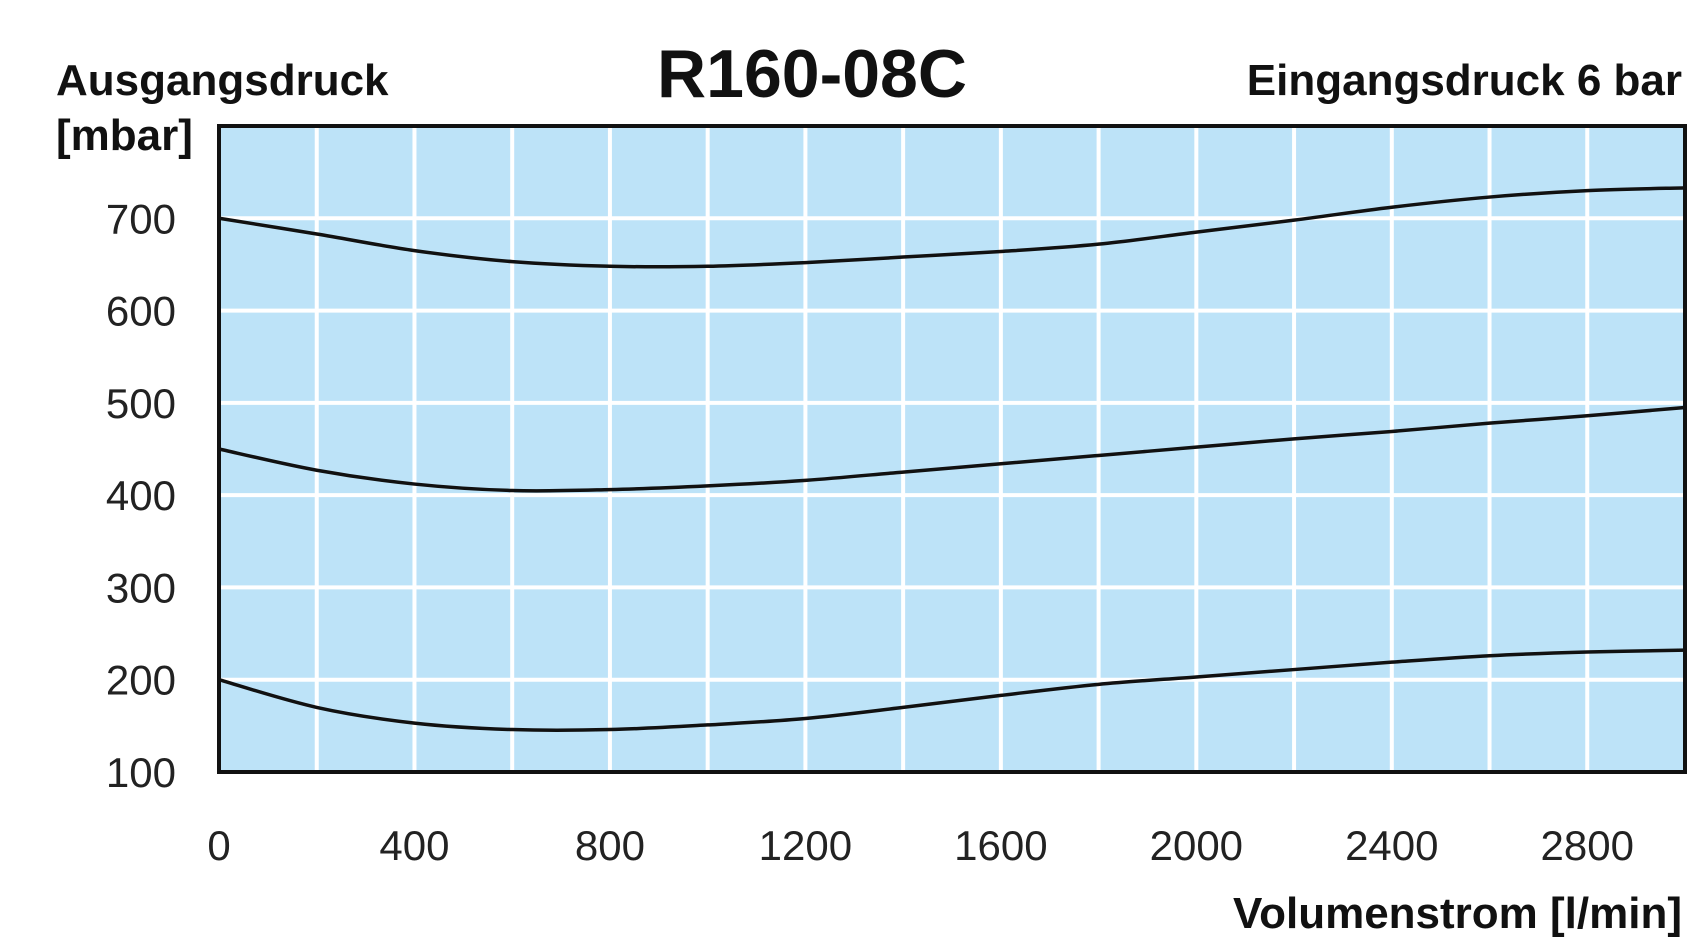 This screenshot has width=1705, height=937. I want to click on x-axis-label: Volumenstrom [l/min], so click(1457, 913).